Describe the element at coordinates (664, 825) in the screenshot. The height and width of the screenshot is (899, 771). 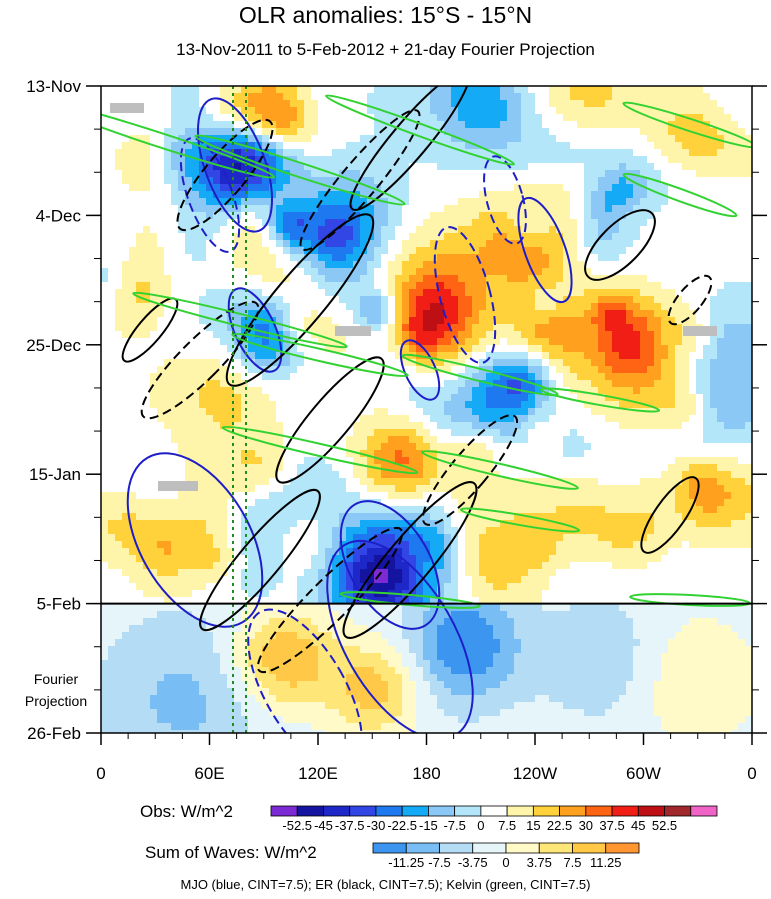
I see `colorbar-tick-label: 52.5` at that location.